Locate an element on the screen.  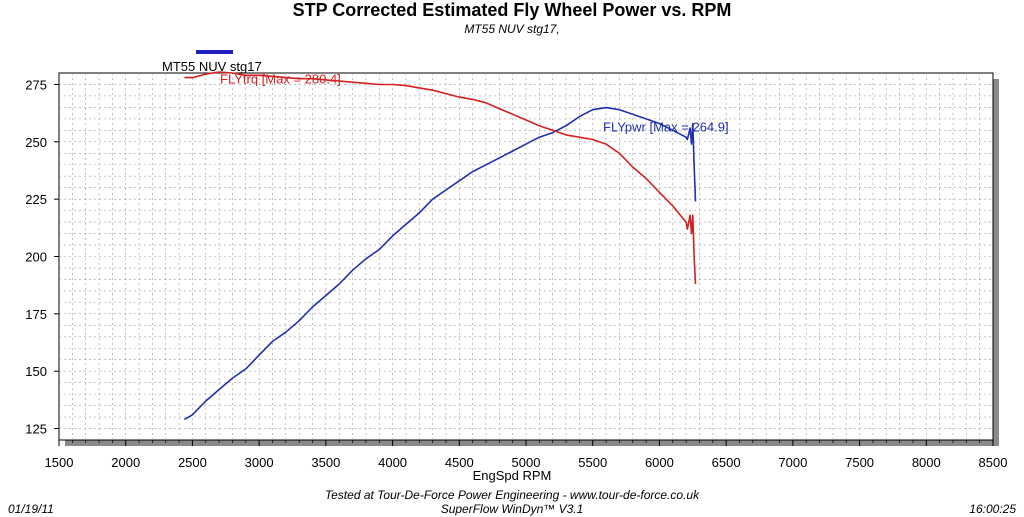
y-tick-label: 250 is located at coordinates (36, 142).